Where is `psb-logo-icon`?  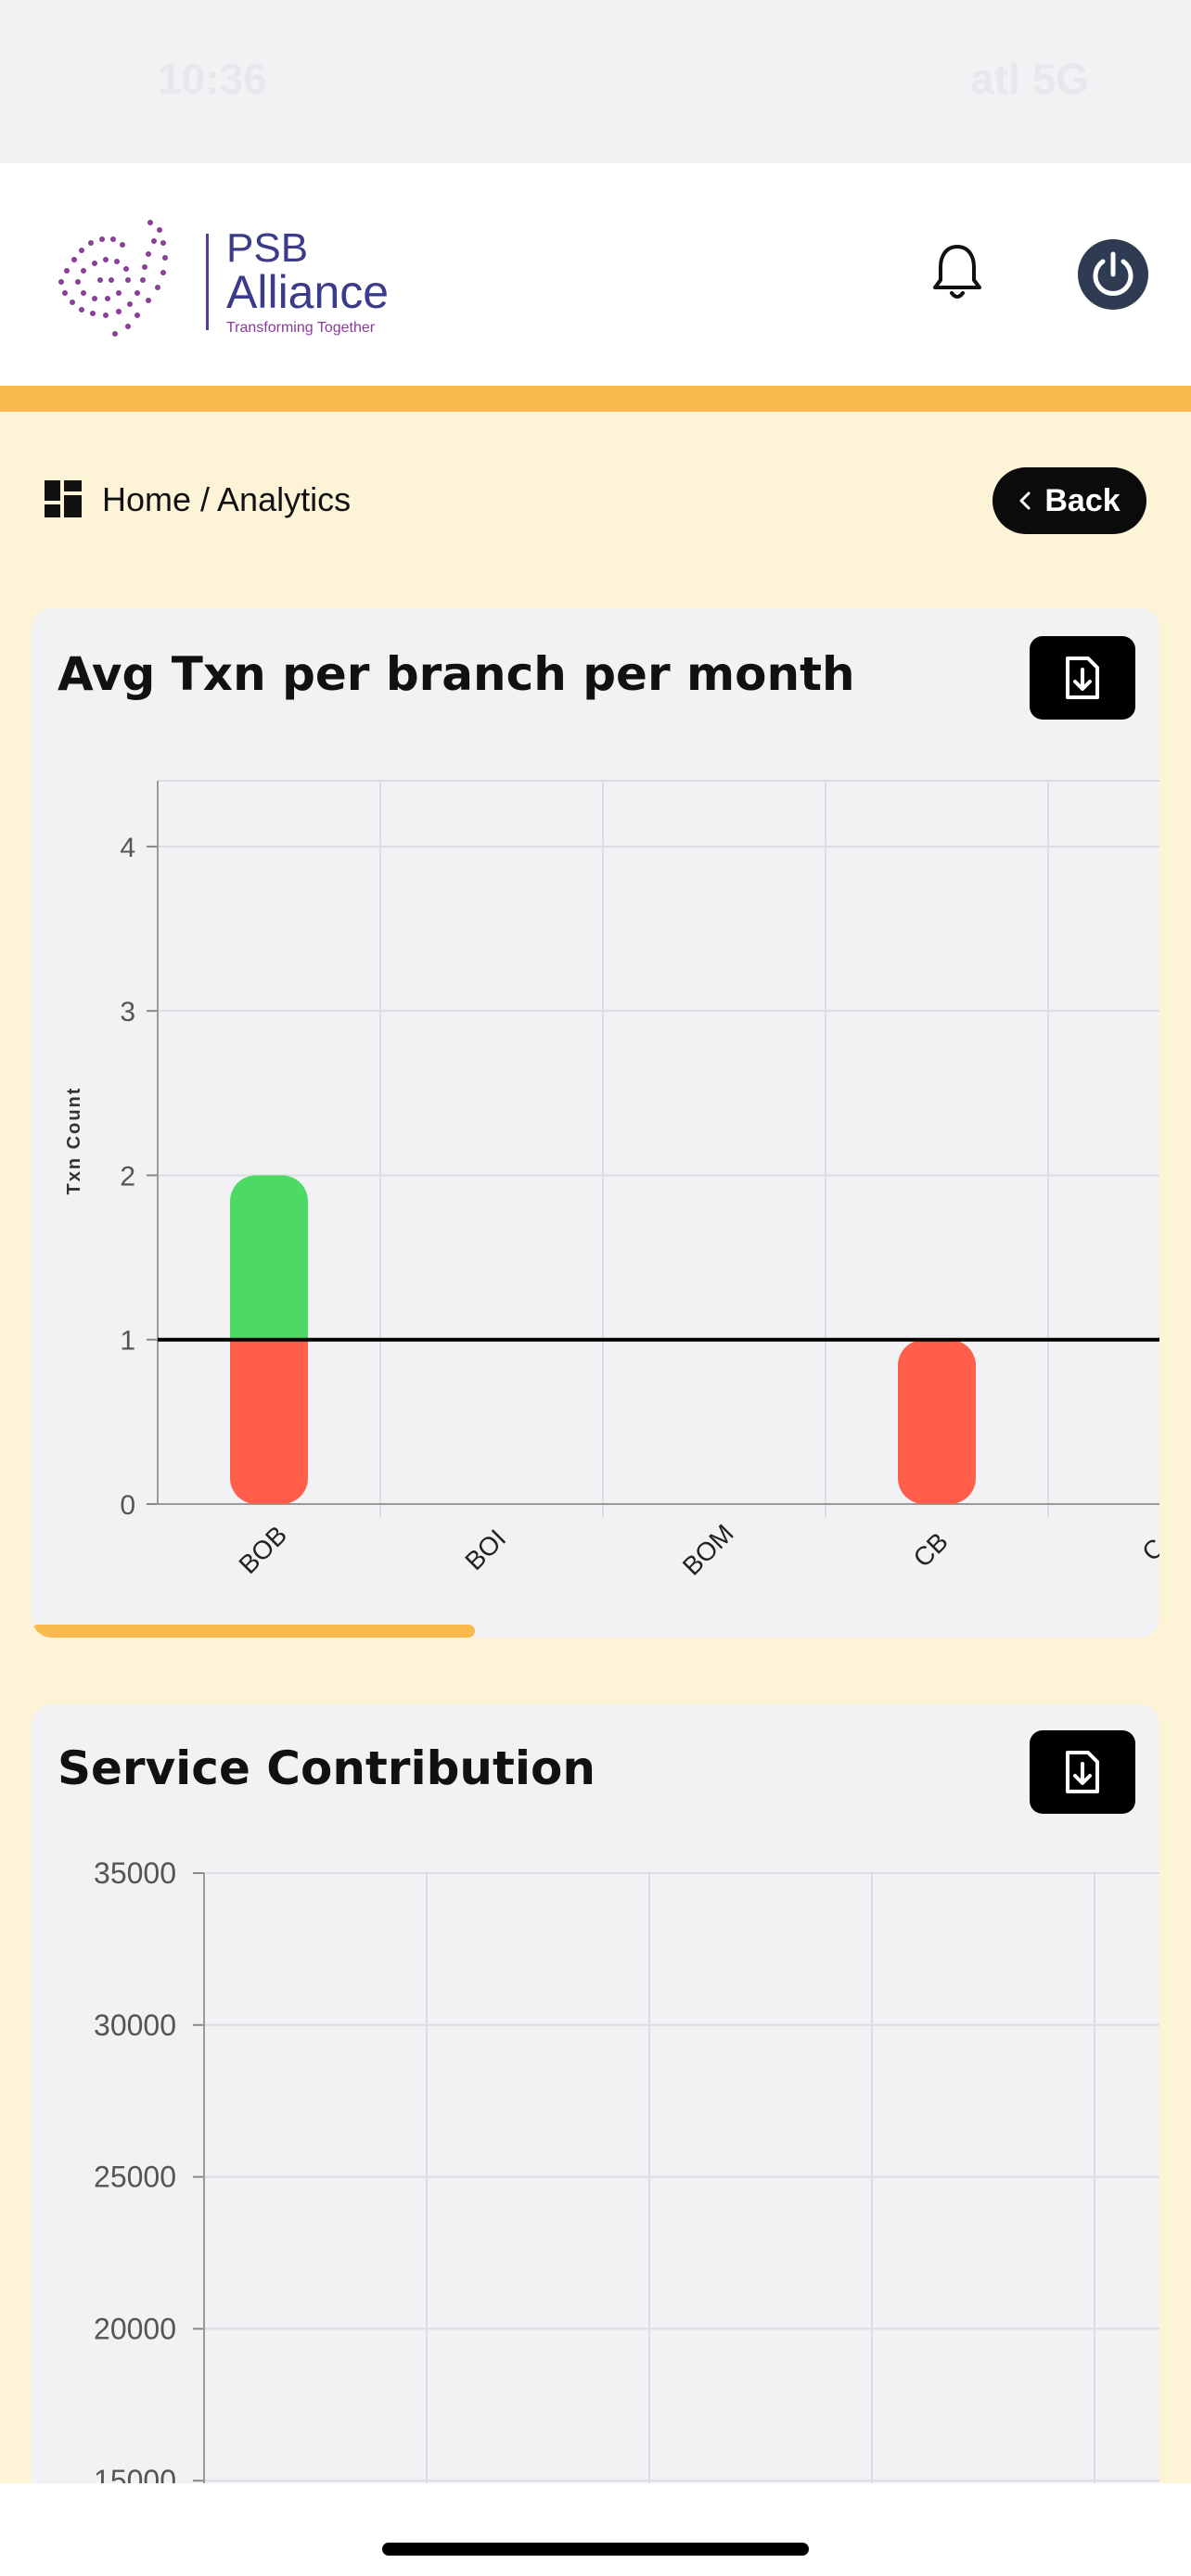 psb-logo-icon is located at coordinates (113, 278).